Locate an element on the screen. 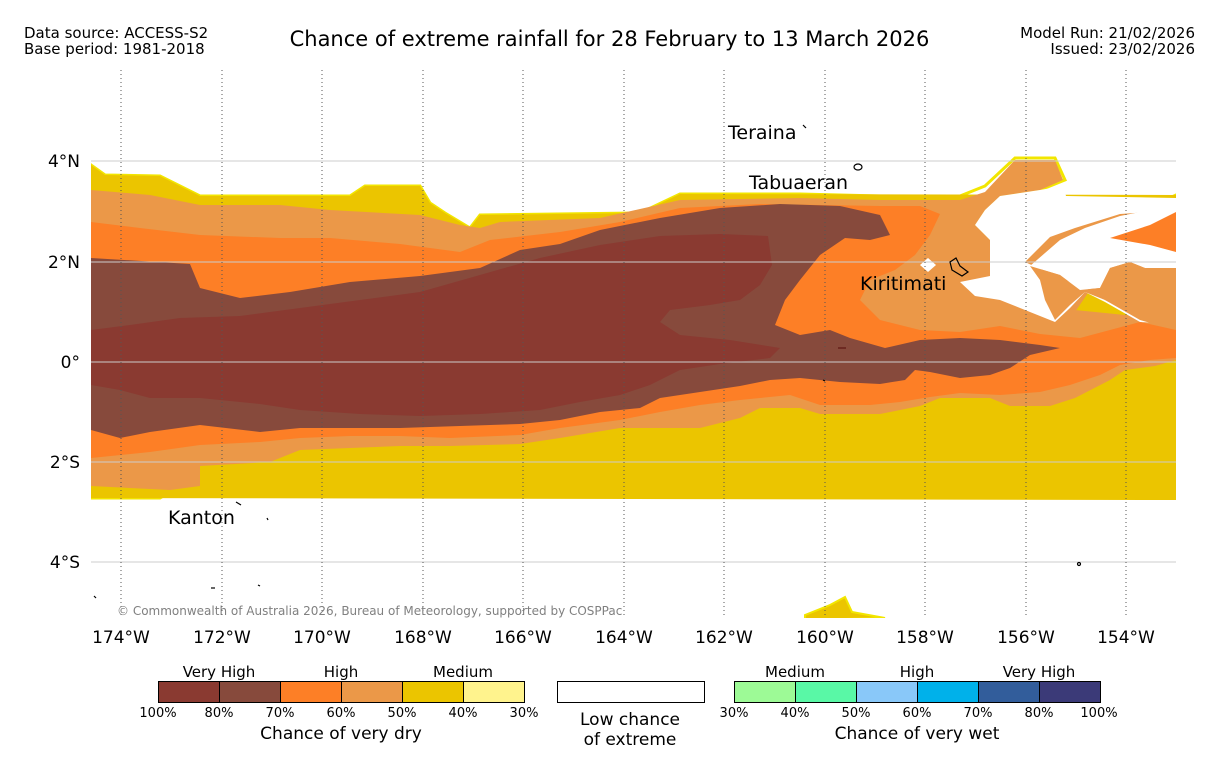 The height and width of the screenshot is (758, 1219). legend-wet-tick: 70% is located at coordinates (978, 713).